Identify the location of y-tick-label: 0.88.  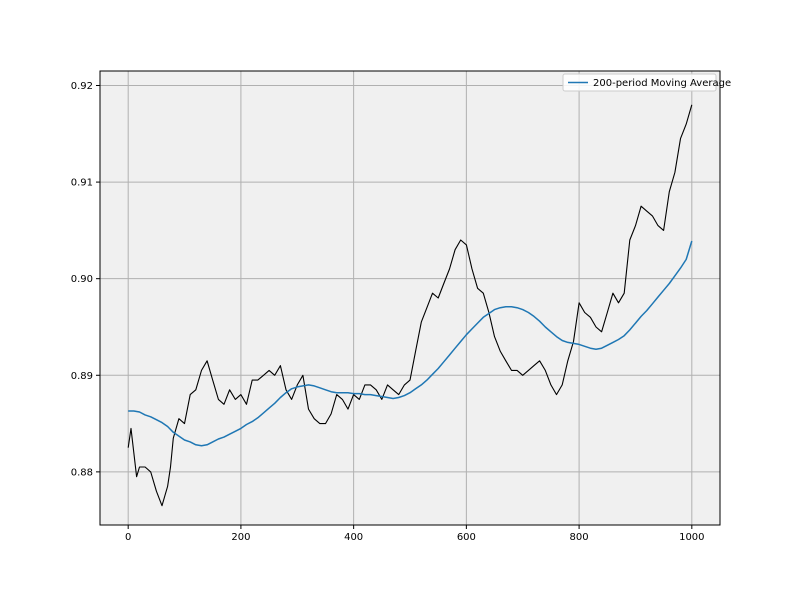
(82, 472).